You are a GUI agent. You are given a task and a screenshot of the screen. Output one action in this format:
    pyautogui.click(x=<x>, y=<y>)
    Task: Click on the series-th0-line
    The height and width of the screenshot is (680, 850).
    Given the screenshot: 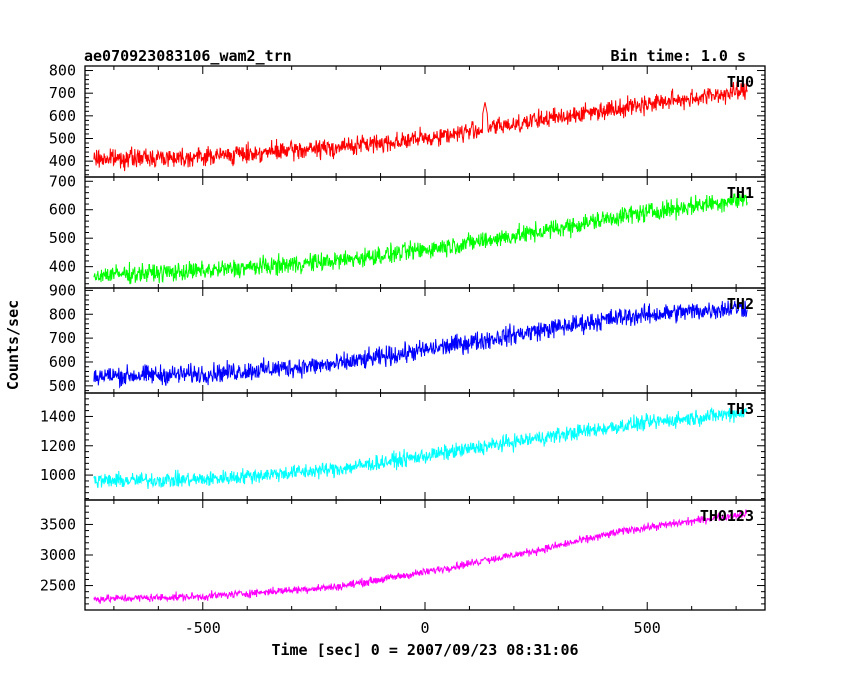 What is the action you would take?
    pyautogui.click(x=420, y=126)
    